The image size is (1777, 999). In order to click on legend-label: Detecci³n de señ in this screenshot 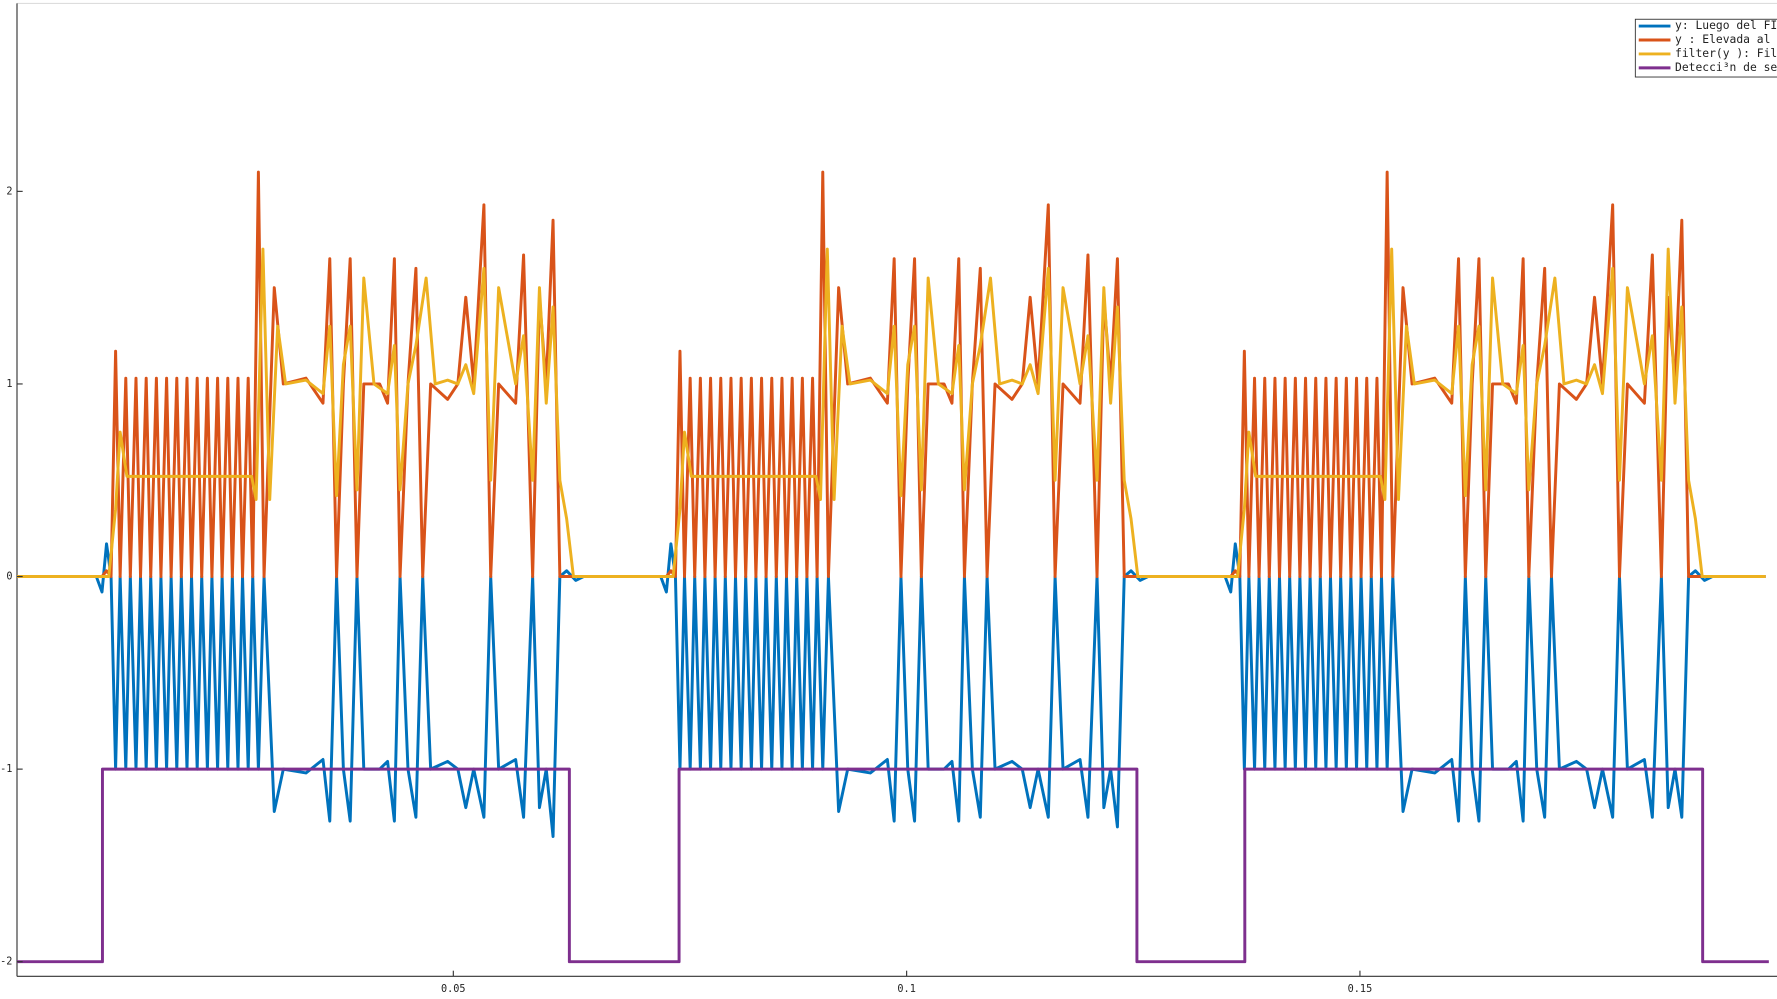, I will do `click(1726, 67)`.